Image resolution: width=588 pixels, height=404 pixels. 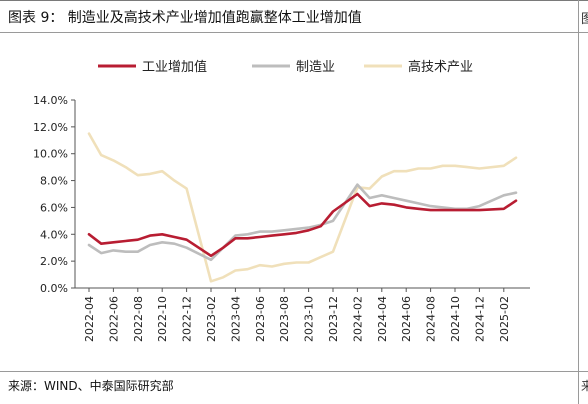 I want to click on right-column-divider, so click(x=578, y=202).